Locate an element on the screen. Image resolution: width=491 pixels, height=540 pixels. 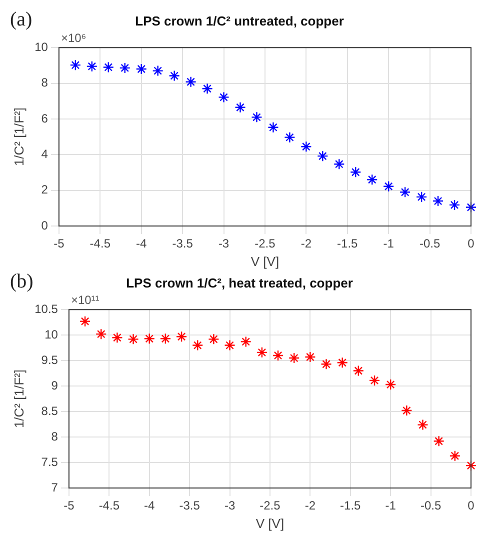
y-tick-label: 2 is located at coordinates (44, 189).